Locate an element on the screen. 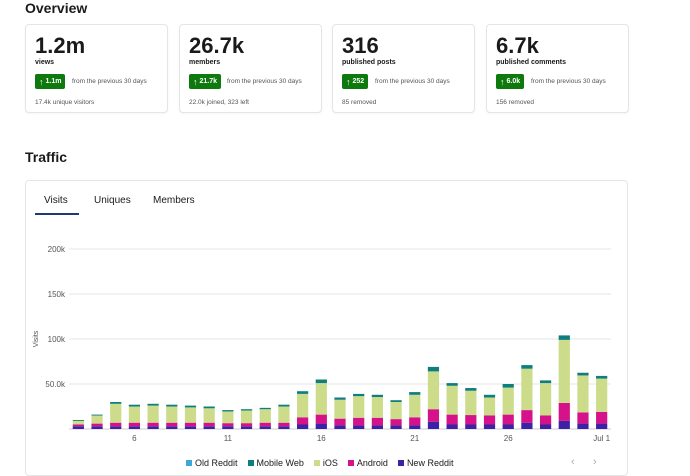 The height and width of the screenshot is (476, 690). y-tick-label: 50.0k is located at coordinates (55, 384).